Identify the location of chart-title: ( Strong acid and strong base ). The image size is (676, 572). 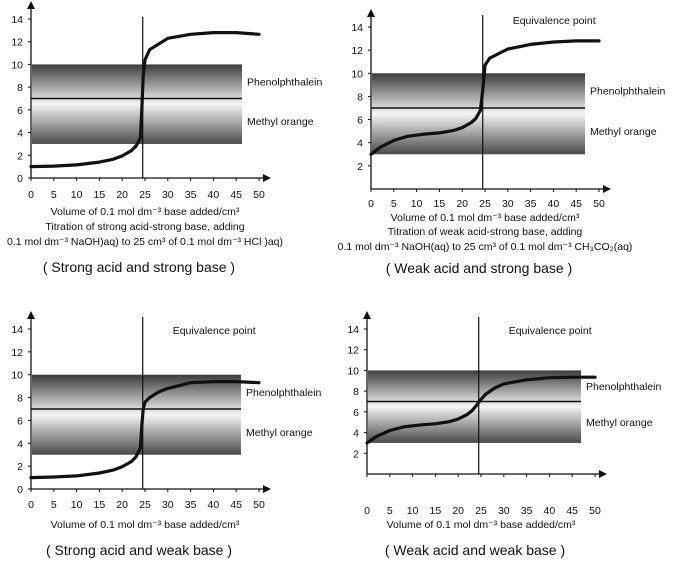
(139, 267).